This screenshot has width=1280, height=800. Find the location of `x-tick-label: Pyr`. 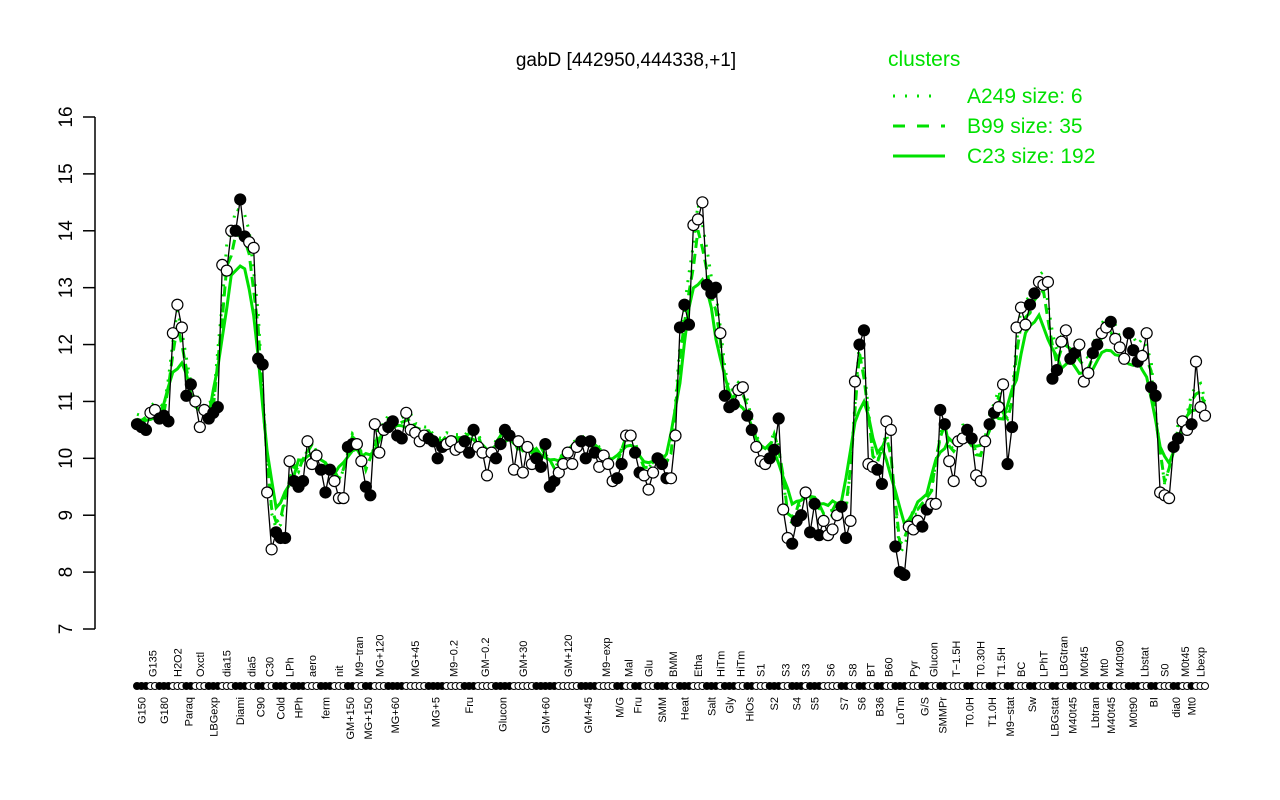

x-tick-label: Pyr is located at coordinates (914, 668).